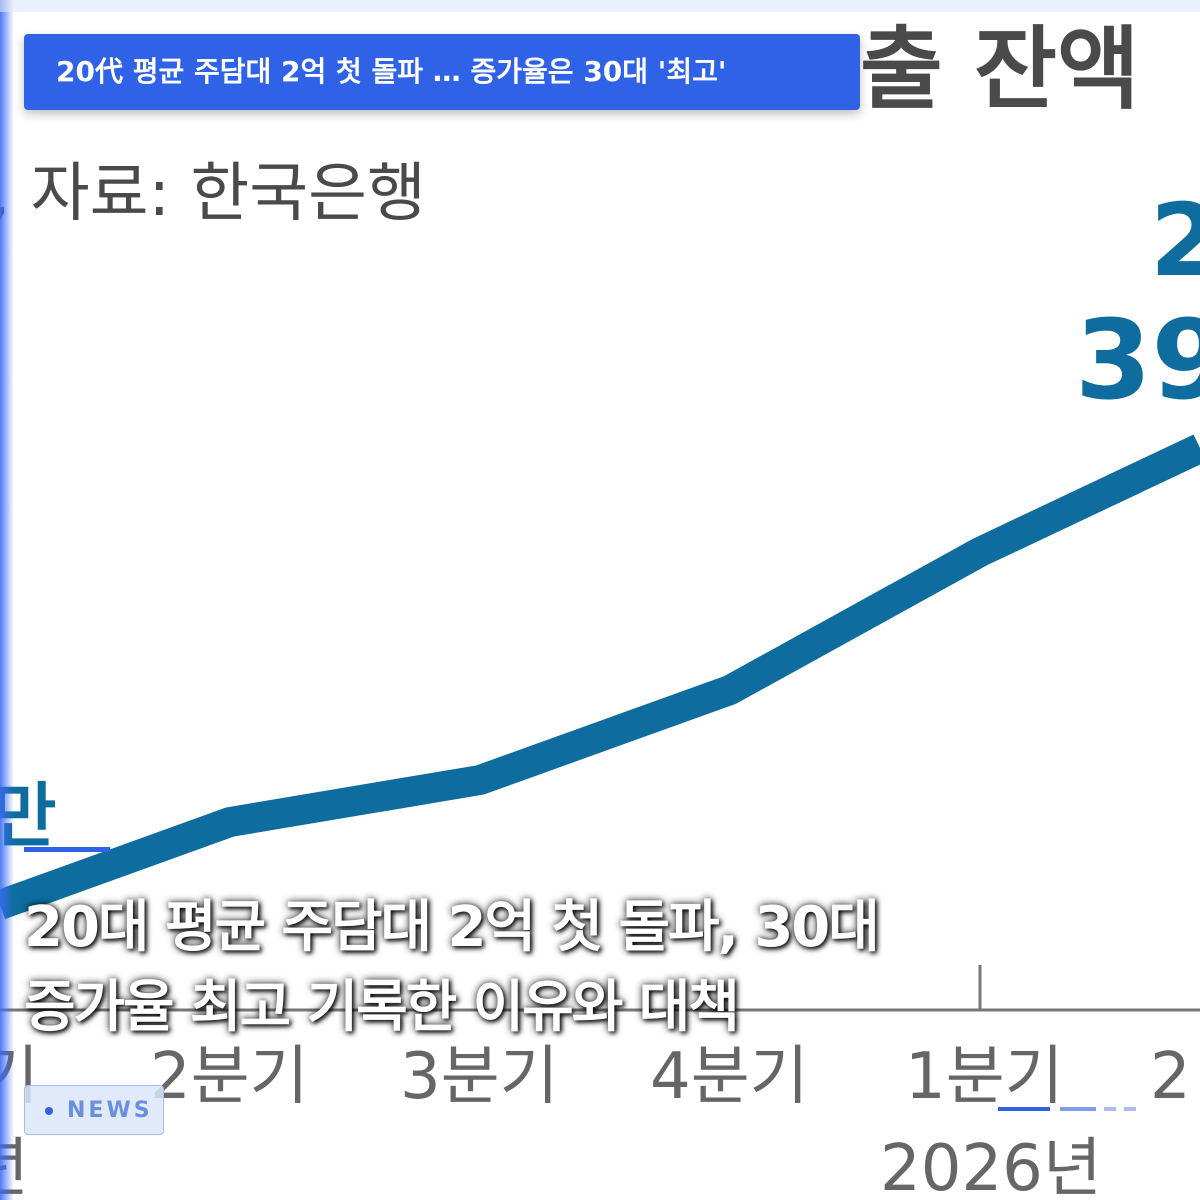  What do you see at coordinates (442, 72) in the screenshot?
I see `banner: 20代 평균 주담대 2억 첫 돌파 … 증가율은 30대 '최고'` at bounding box center [442, 72].